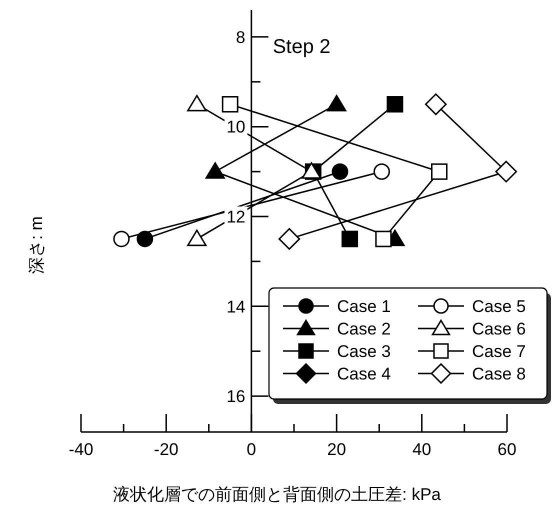 The height and width of the screenshot is (514, 554). Describe the element at coordinates (507, 449) in the screenshot. I see `x-tick-label: 60` at that location.